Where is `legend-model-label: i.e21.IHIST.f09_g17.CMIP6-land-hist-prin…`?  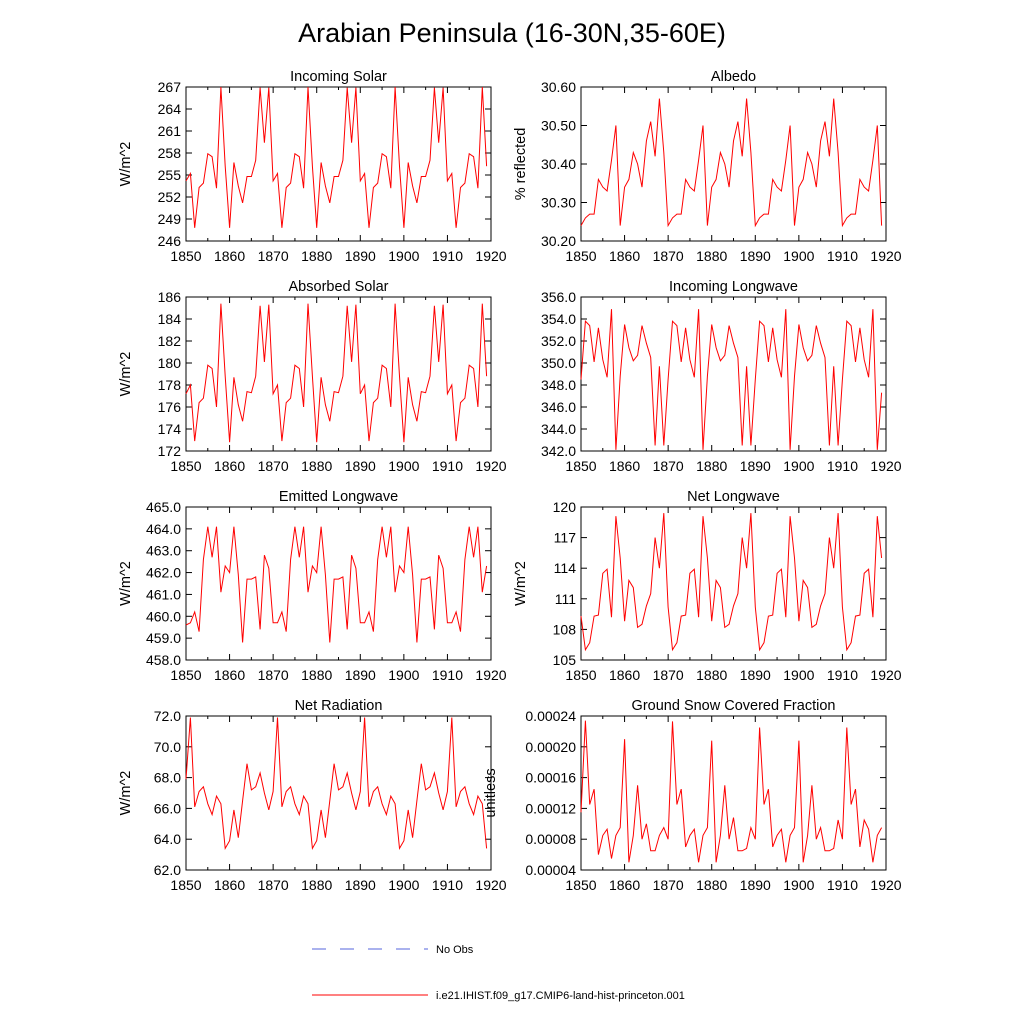 legend-model-label: i.e21.IHIST.f09_g17.CMIP6-land-hist-prin… is located at coordinates (560, 996).